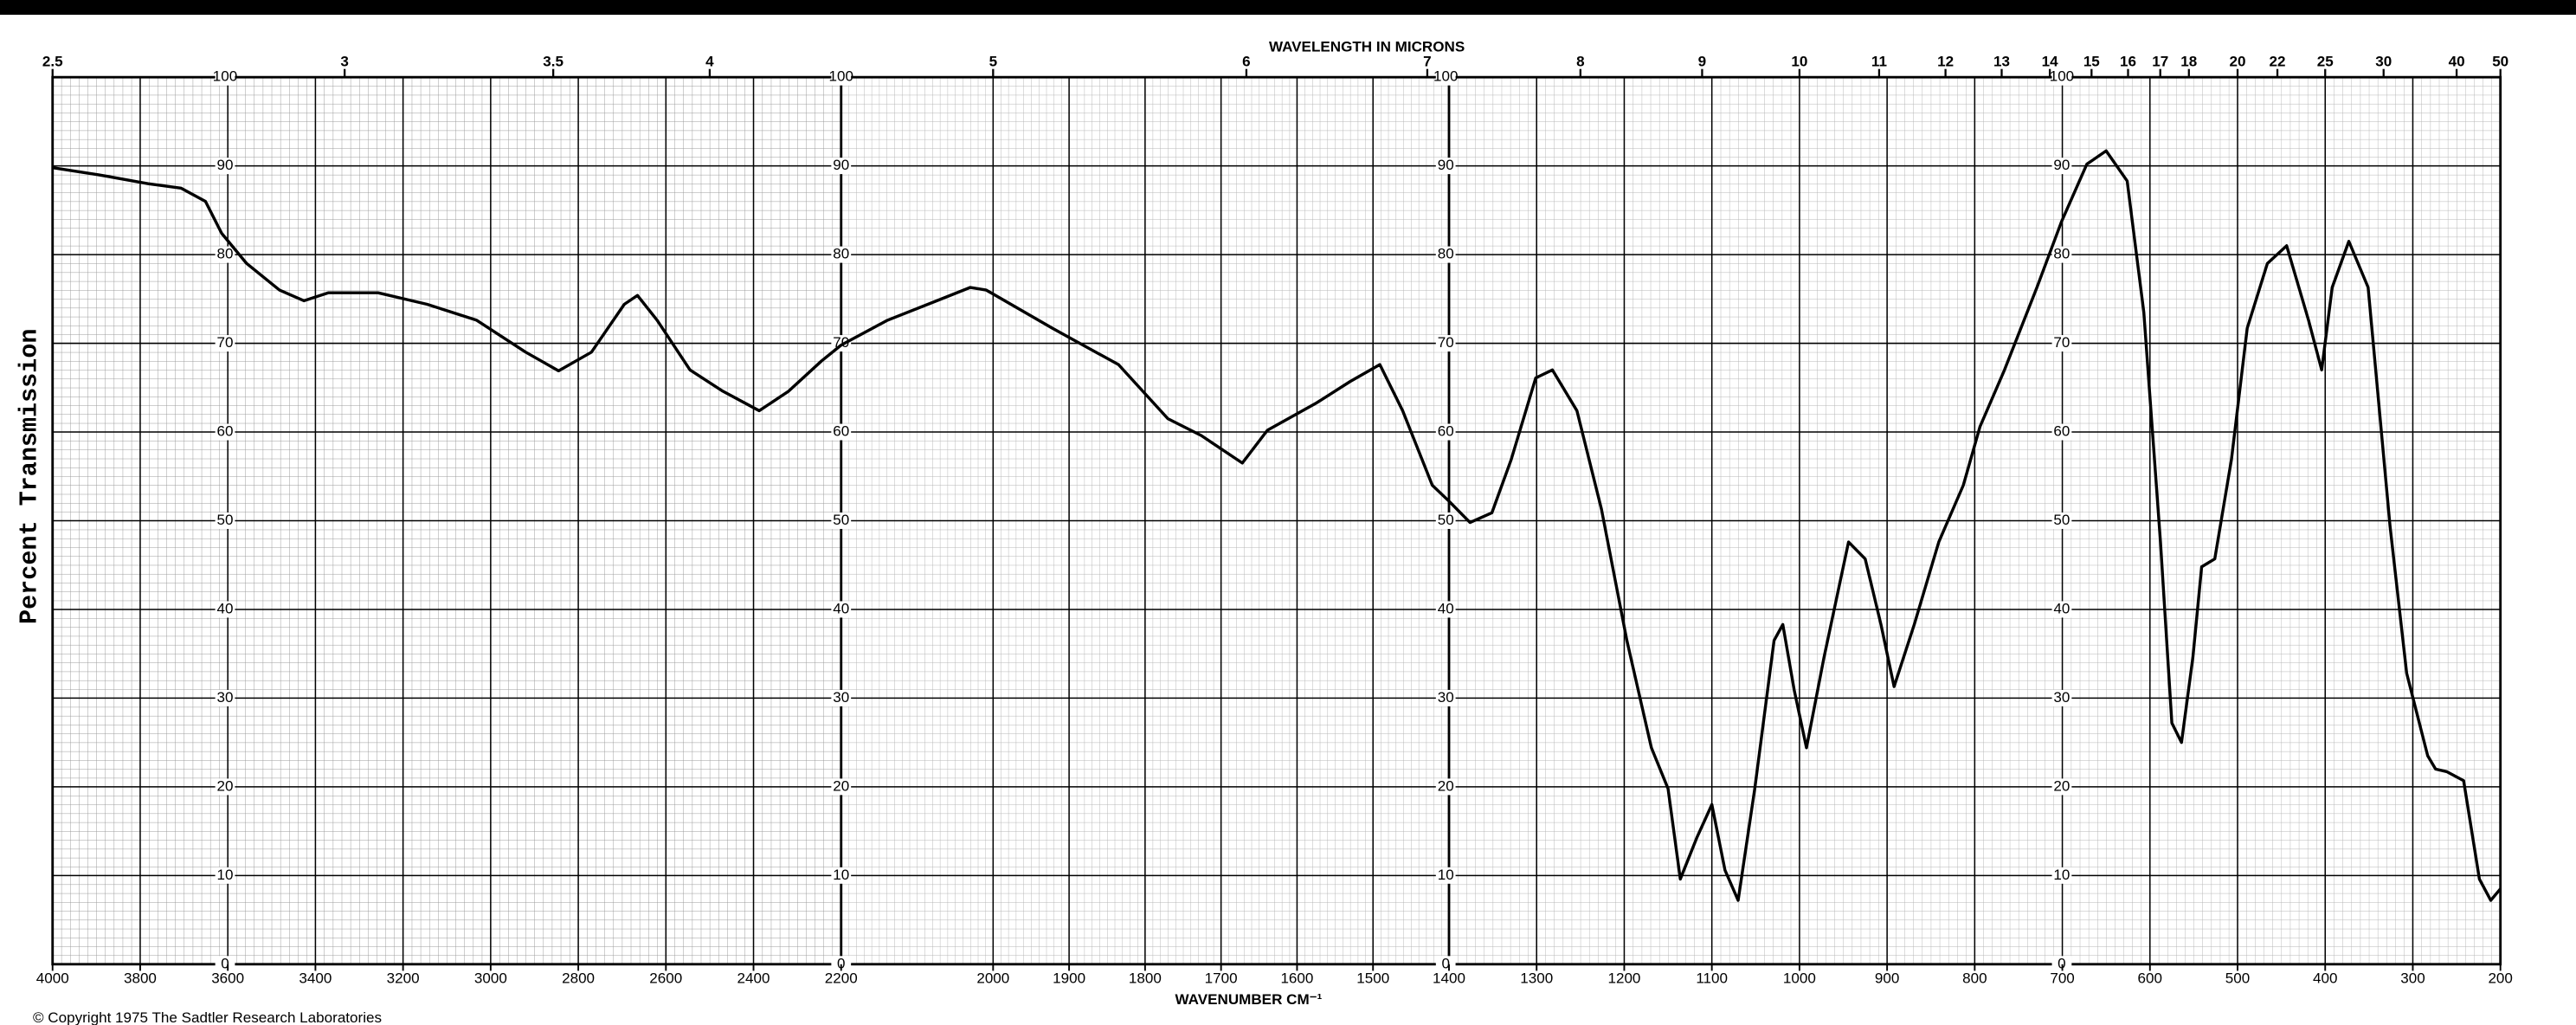 The width and height of the screenshot is (2576, 1025). I want to click on top-tick-label: 4, so click(709, 62).